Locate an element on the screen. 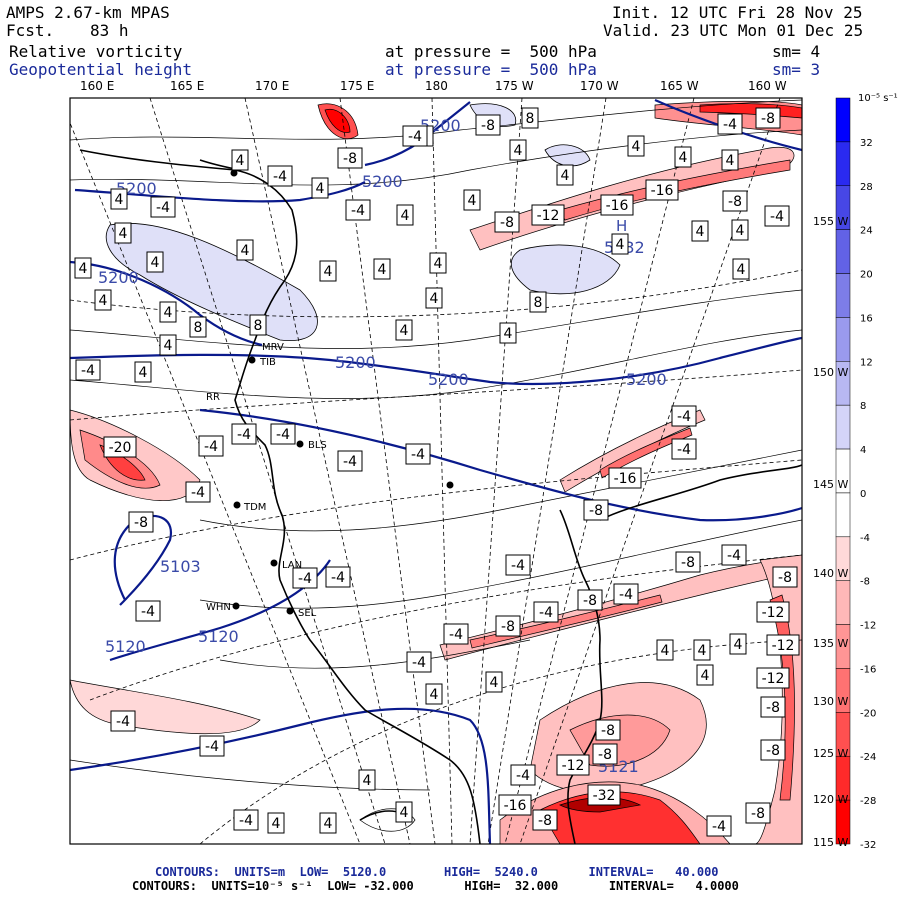 The height and width of the screenshot is (900, 900). height-label: 5200 is located at coordinates (448, 379).